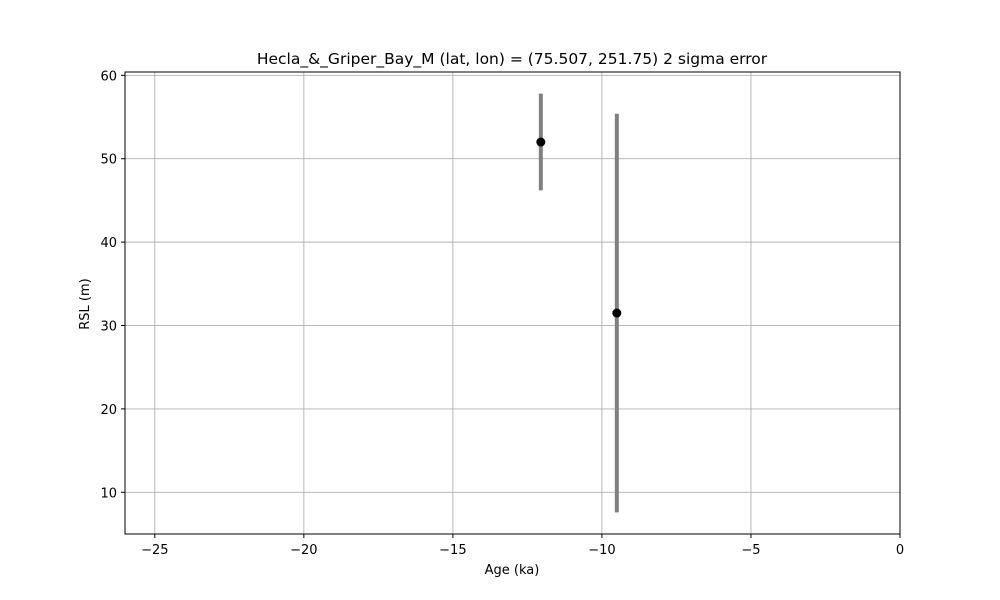 This screenshot has width=1000, height=600. Describe the element at coordinates (154, 550) in the screenshot. I see `x-tick-label: −25` at that location.